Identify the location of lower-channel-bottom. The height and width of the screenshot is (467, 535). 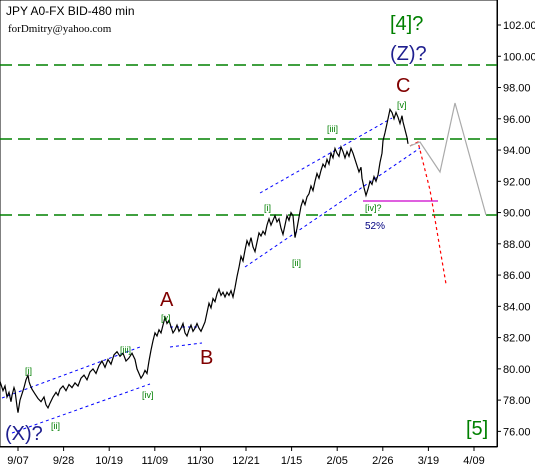
(81, 408).